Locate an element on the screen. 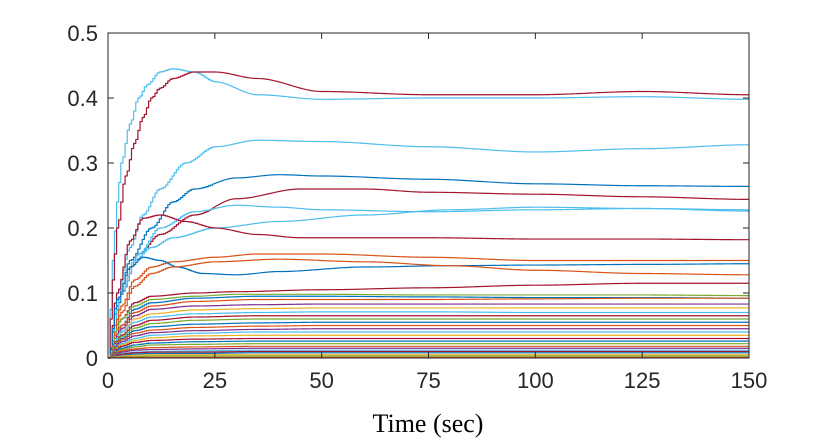 This screenshot has width=830, height=447. x-tick-label: 100 is located at coordinates (535, 380).